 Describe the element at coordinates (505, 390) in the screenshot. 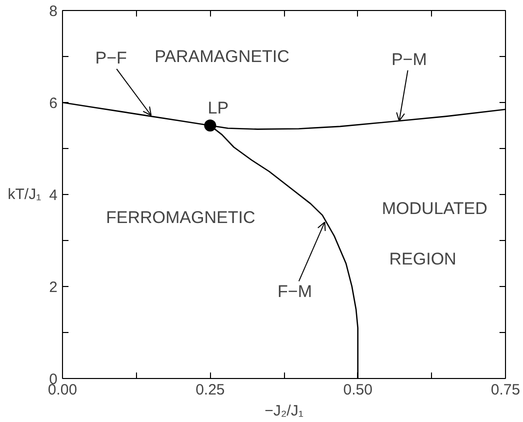

I see `x-tick-label: 0.75` at that location.